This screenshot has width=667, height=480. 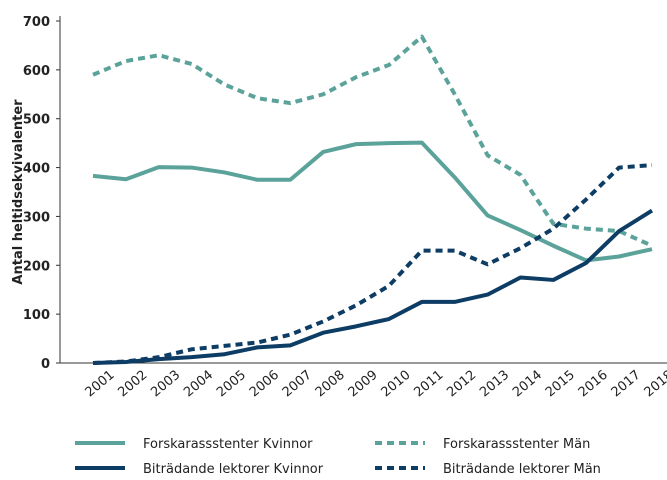 I want to click on y-tick-label: 700, so click(x=36, y=22).